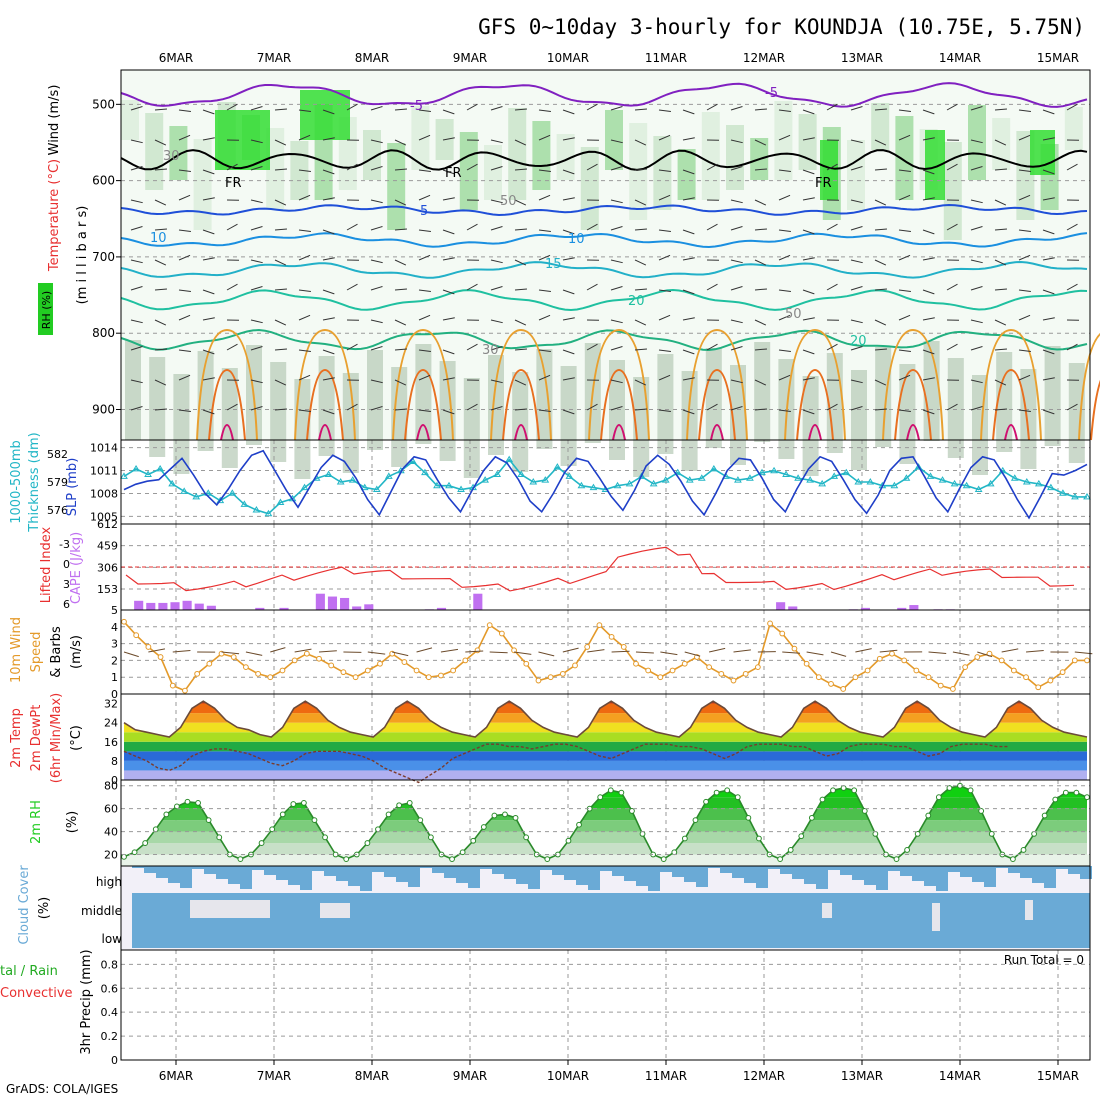 The image size is (1100, 1100). I want to click on bottom-date-label: 7MAR, so click(274, 1076).